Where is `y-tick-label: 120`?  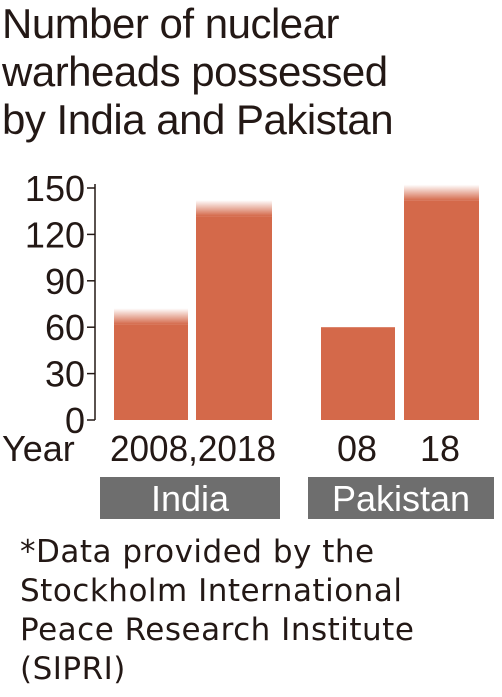
y-tick-label: 120 is located at coordinates (55, 234).